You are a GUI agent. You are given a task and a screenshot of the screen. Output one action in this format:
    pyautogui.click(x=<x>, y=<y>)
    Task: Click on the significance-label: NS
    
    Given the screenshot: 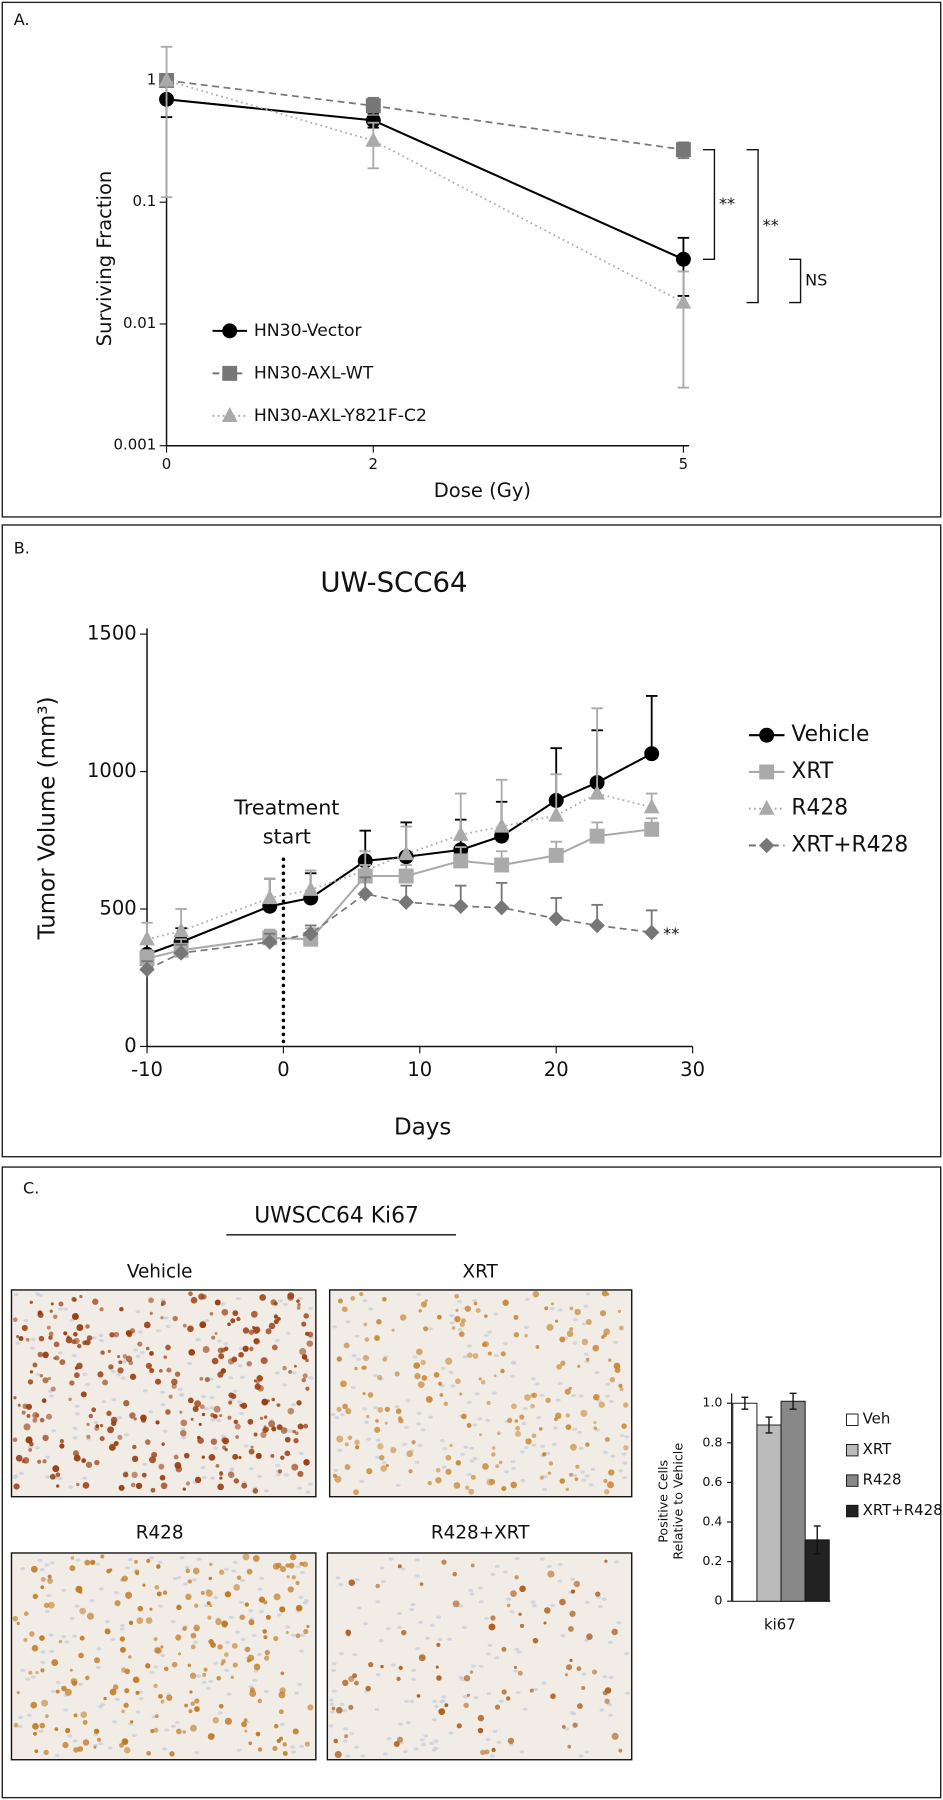 What is the action you would take?
    pyautogui.click(x=816, y=279)
    